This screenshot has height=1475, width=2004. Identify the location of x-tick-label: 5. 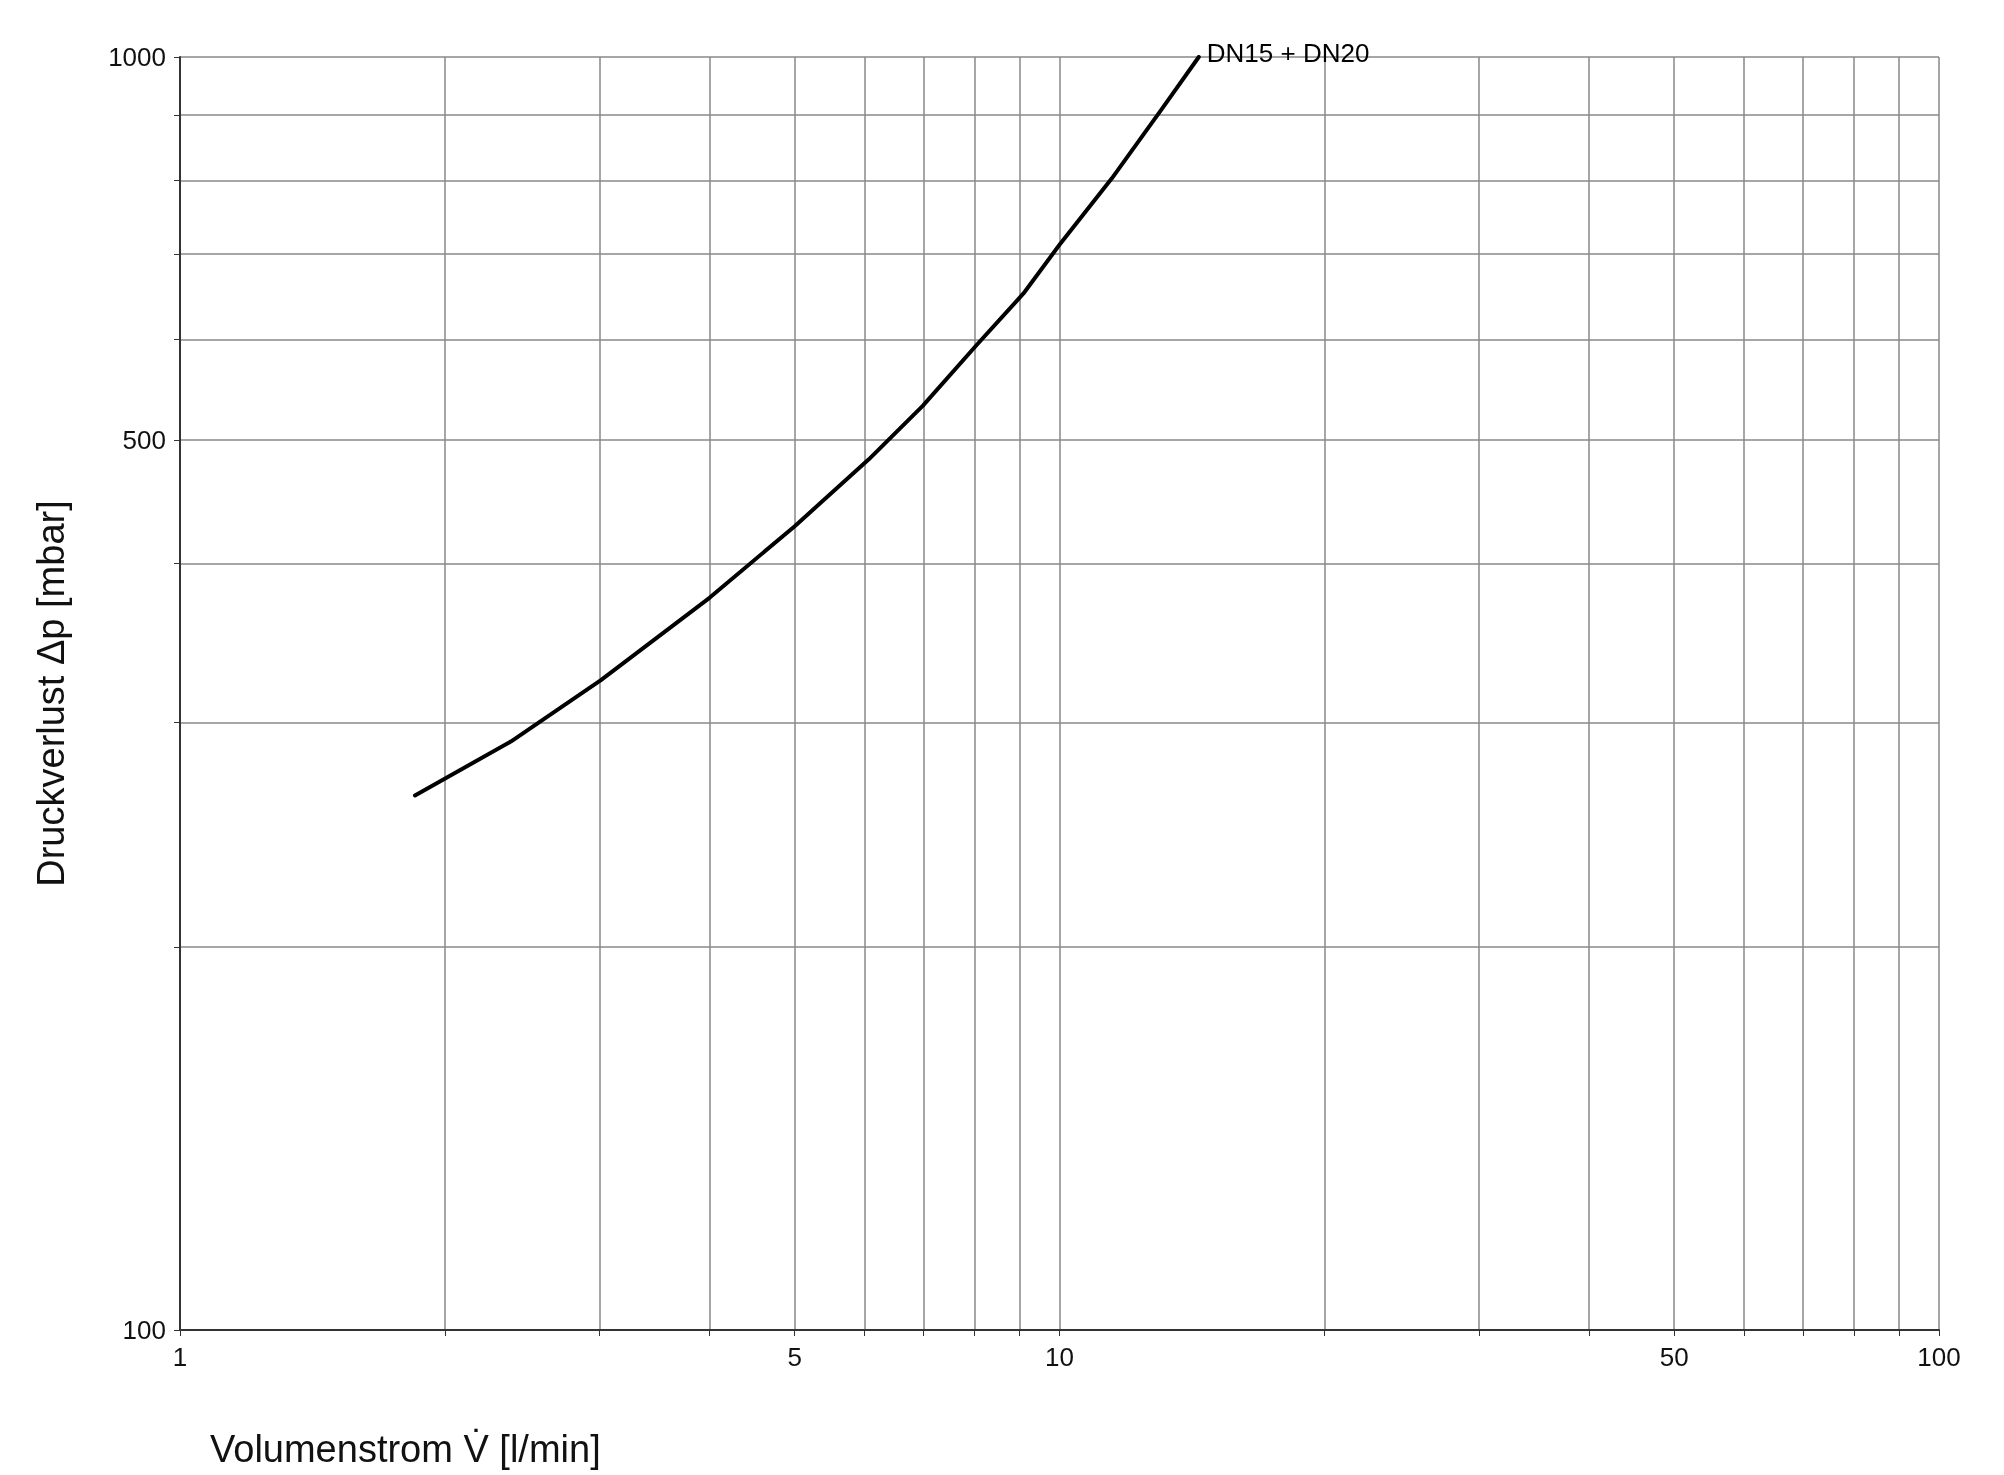
(794, 1357).